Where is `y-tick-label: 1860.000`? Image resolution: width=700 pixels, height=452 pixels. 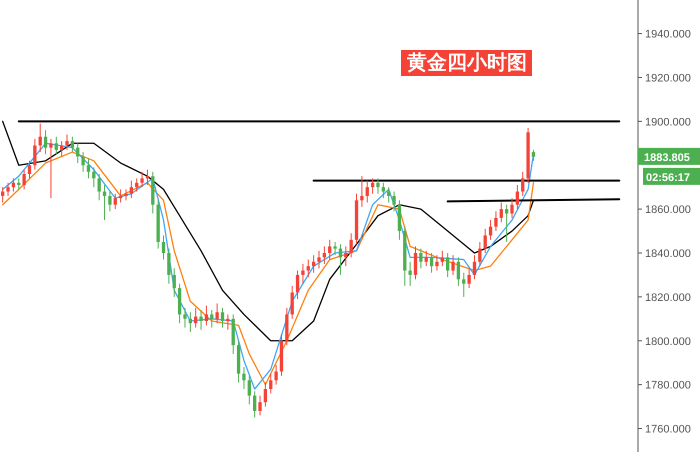 y-tick-label: 1860.000 is located at coordinates (668, 210).